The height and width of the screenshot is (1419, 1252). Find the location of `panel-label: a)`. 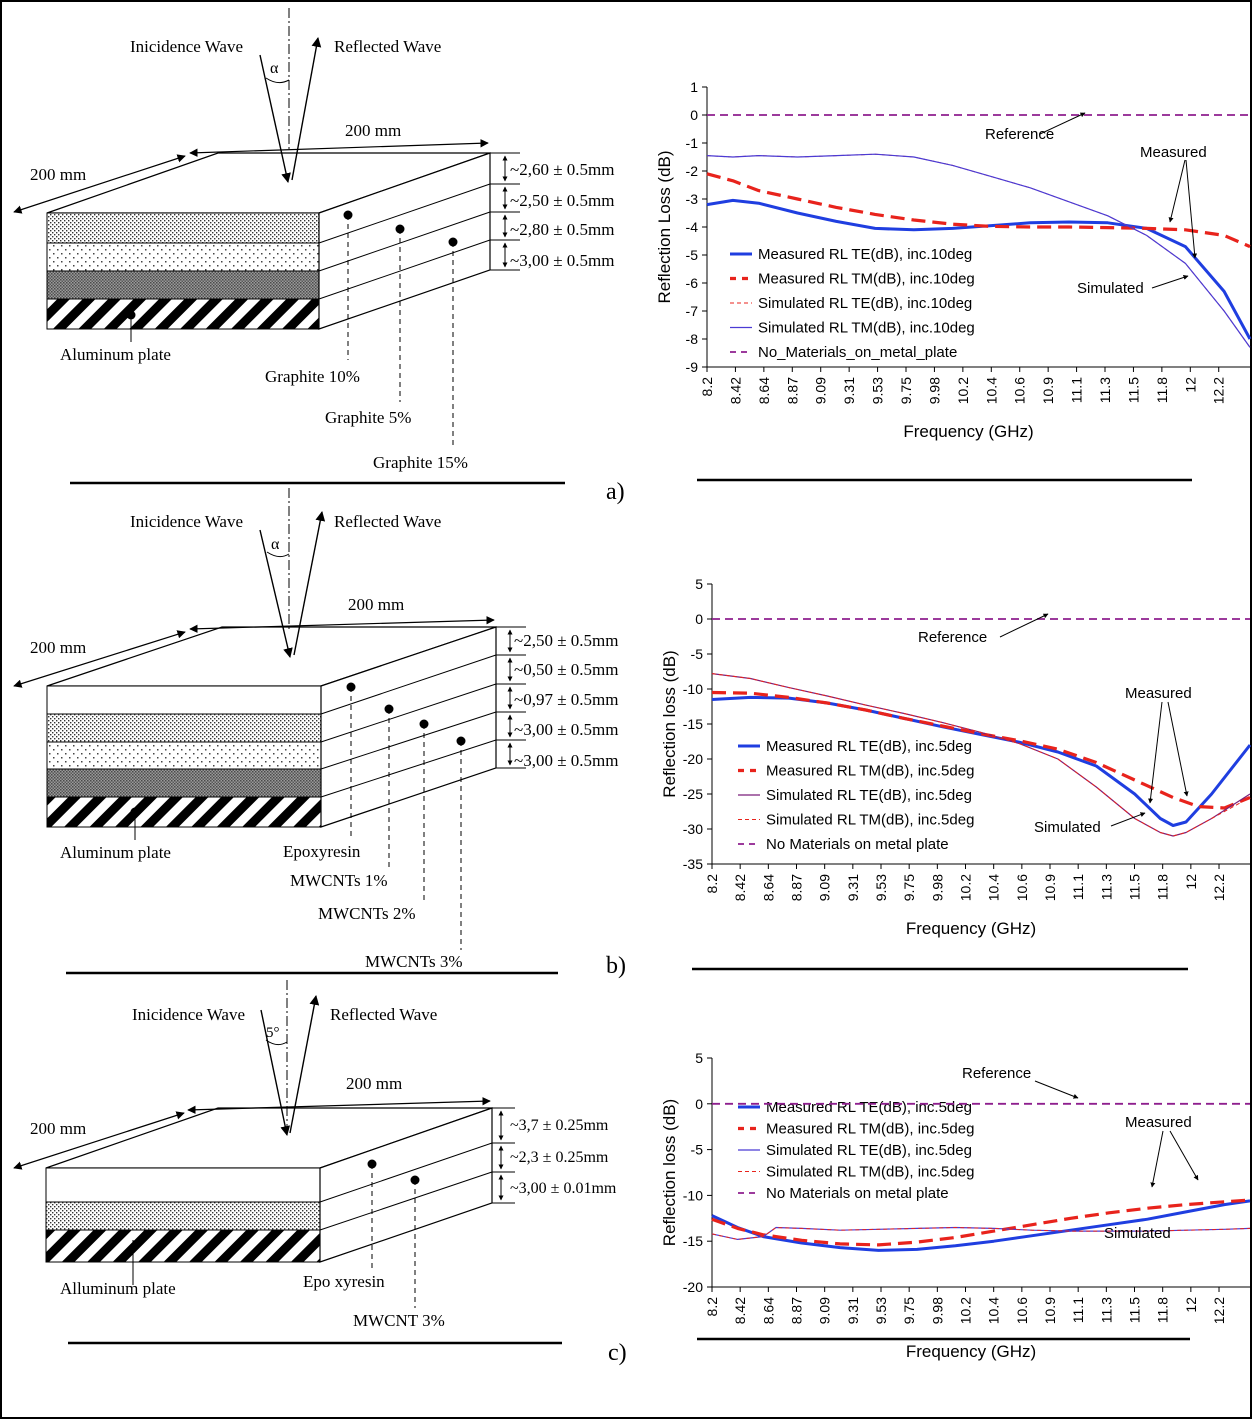

panel-label: a) is located at coordinates (615, 492).